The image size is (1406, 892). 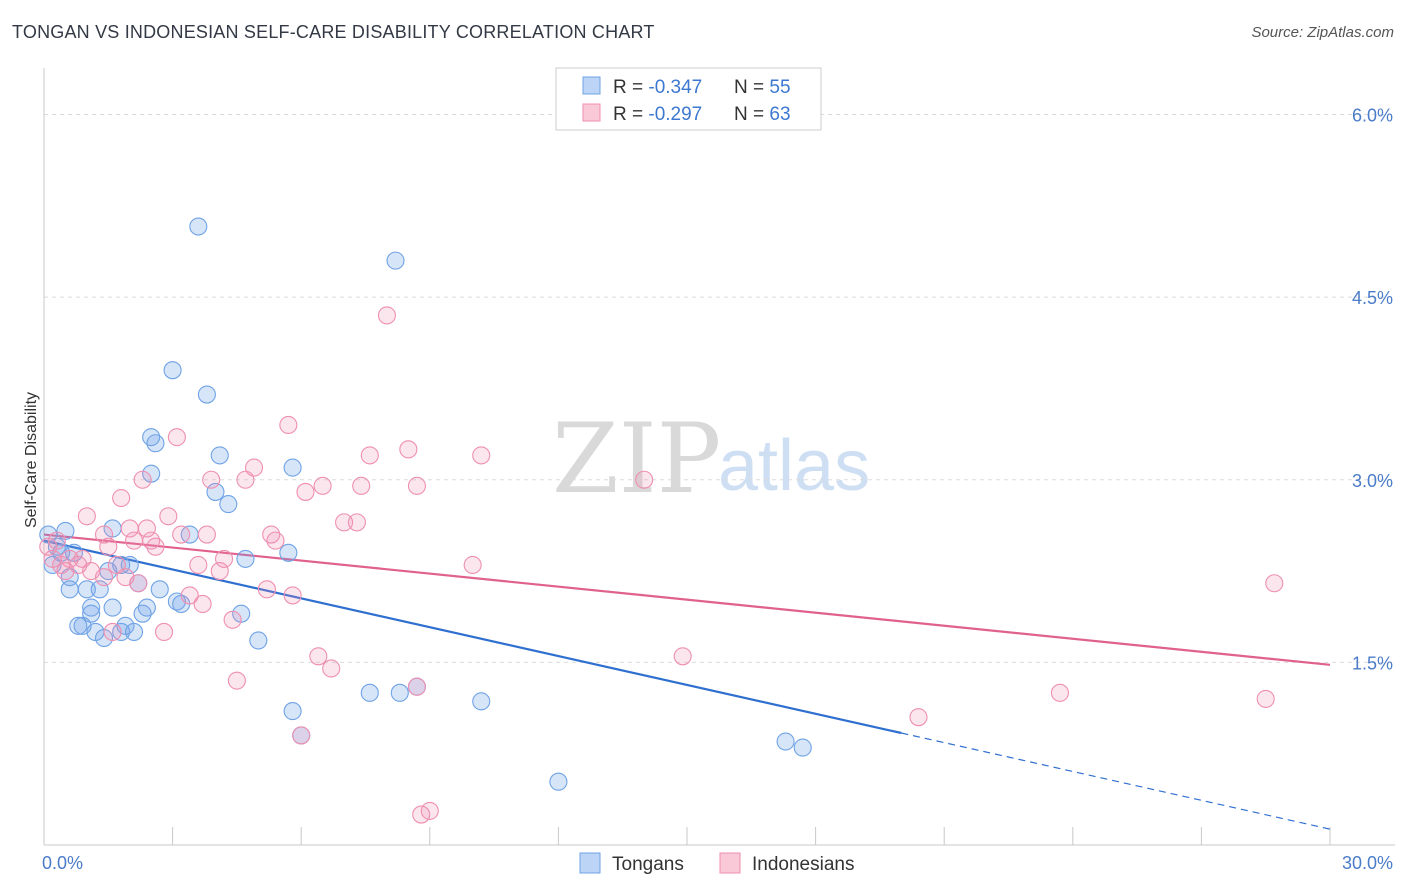 I want to click on y-tick-label-2: 4.5%, so click(x=1372, y=298).